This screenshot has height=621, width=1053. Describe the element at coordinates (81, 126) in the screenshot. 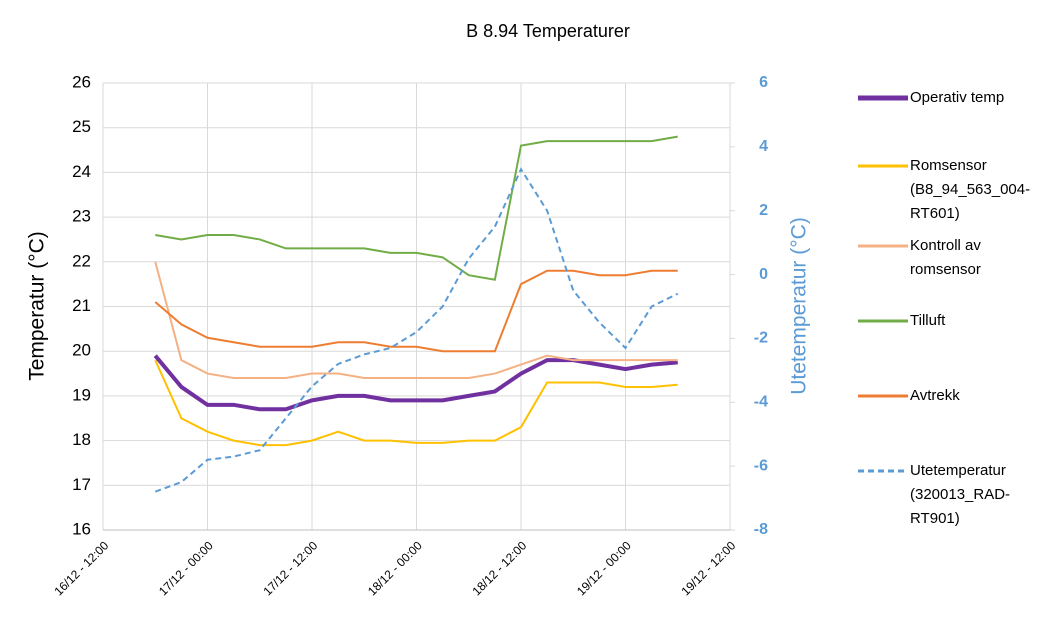

I see `y-tick-label: 25` at that location.